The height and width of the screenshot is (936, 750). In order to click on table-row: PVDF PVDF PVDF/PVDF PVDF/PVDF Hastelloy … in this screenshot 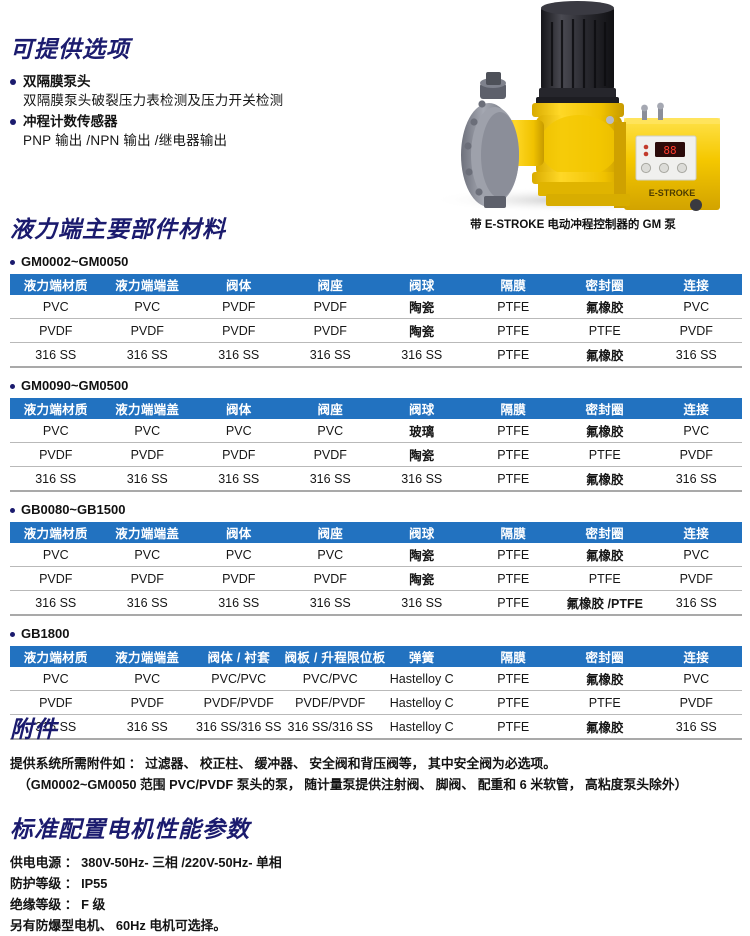, I will do `click(376, 702)`.